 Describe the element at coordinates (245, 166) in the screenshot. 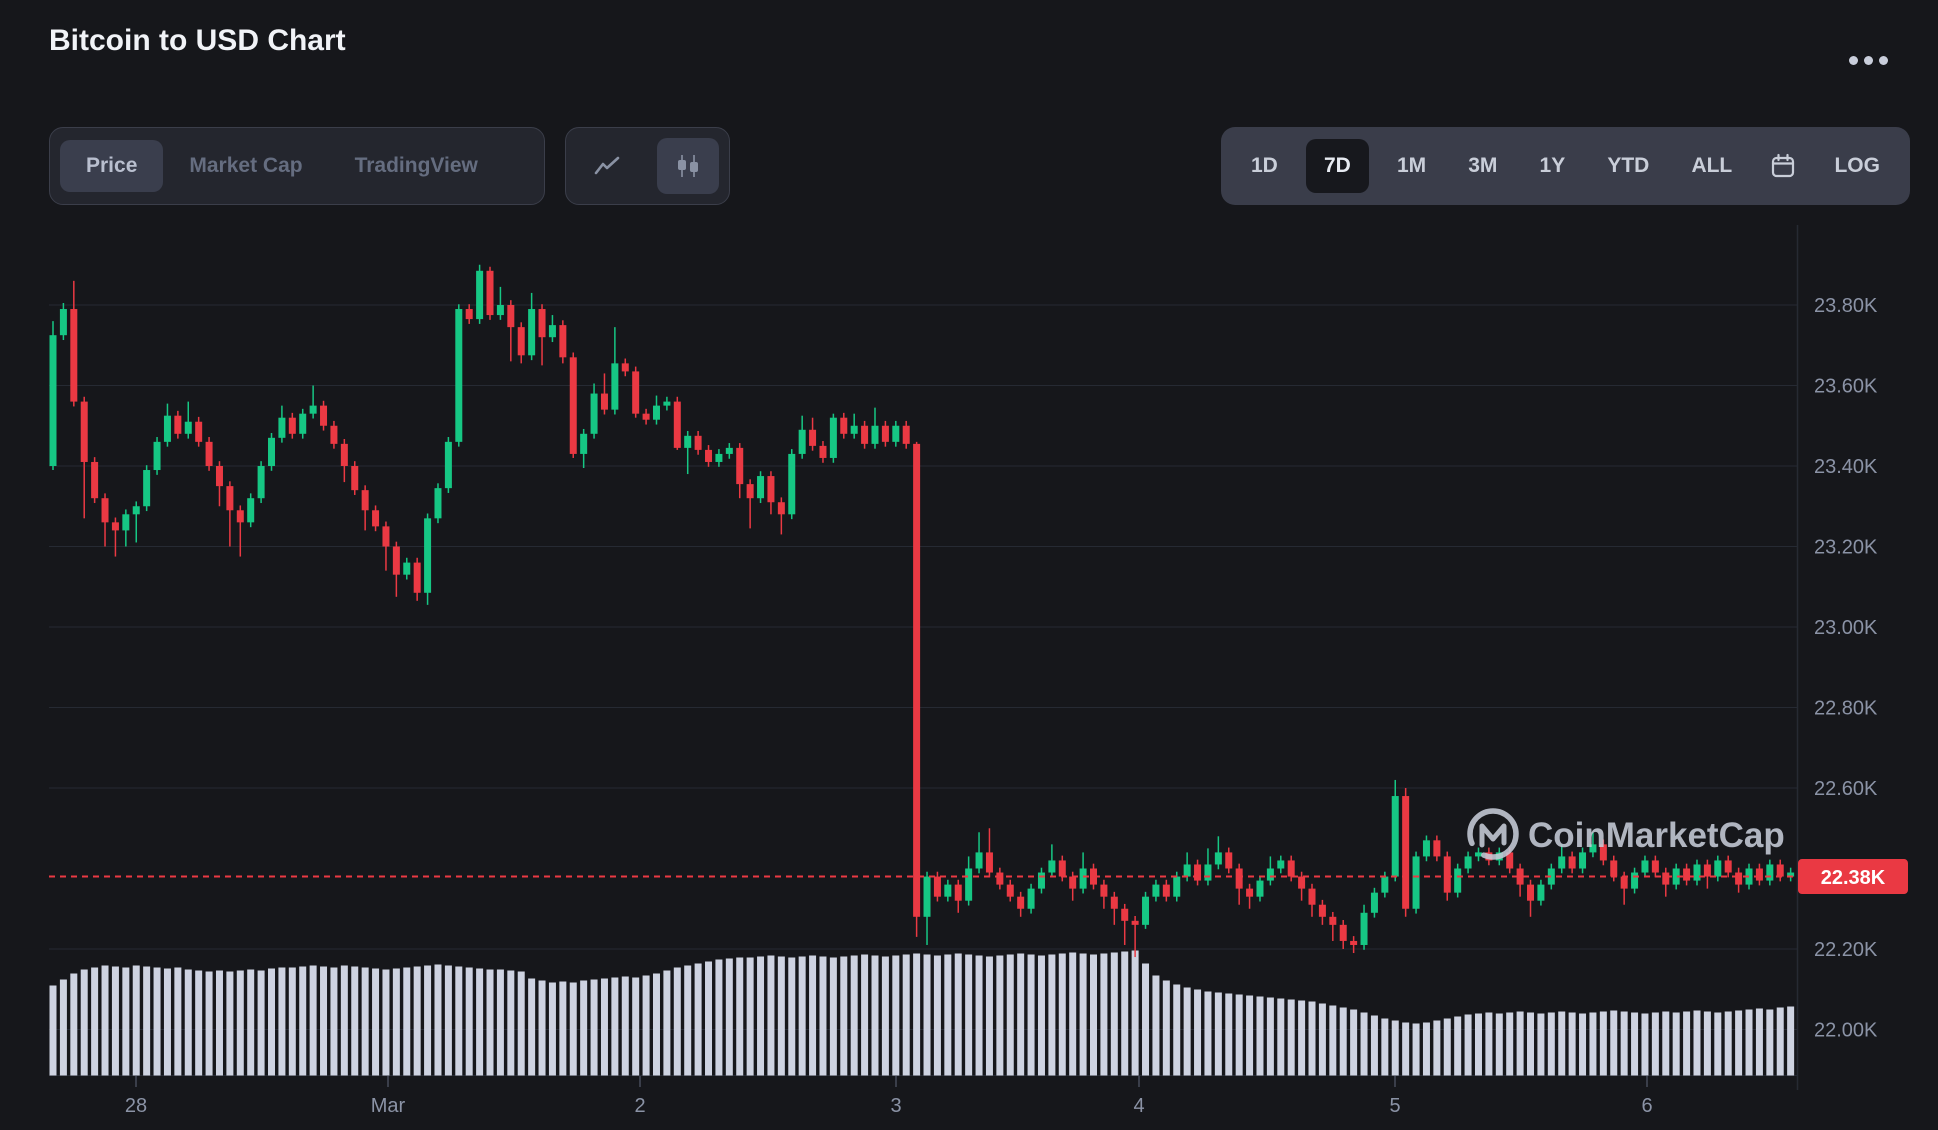

I see `tab-market-cap: Market Cap` at that location.